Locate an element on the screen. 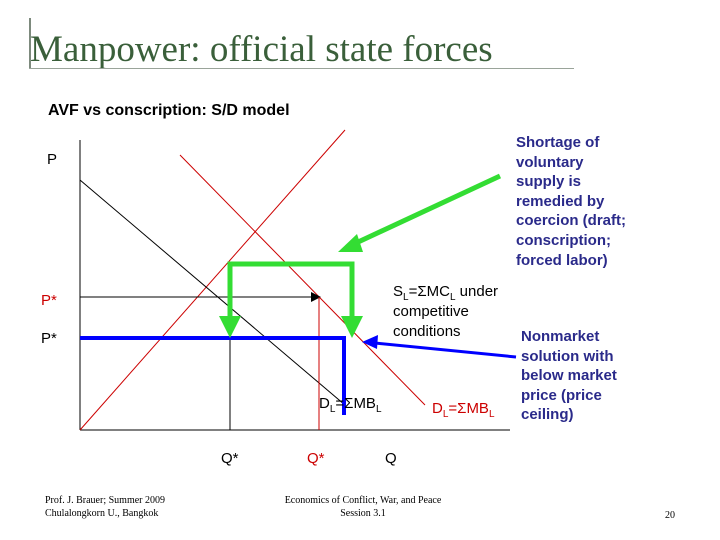 This screenshot has width=720, height=540. title-rule is located at coordinates (30, 43).